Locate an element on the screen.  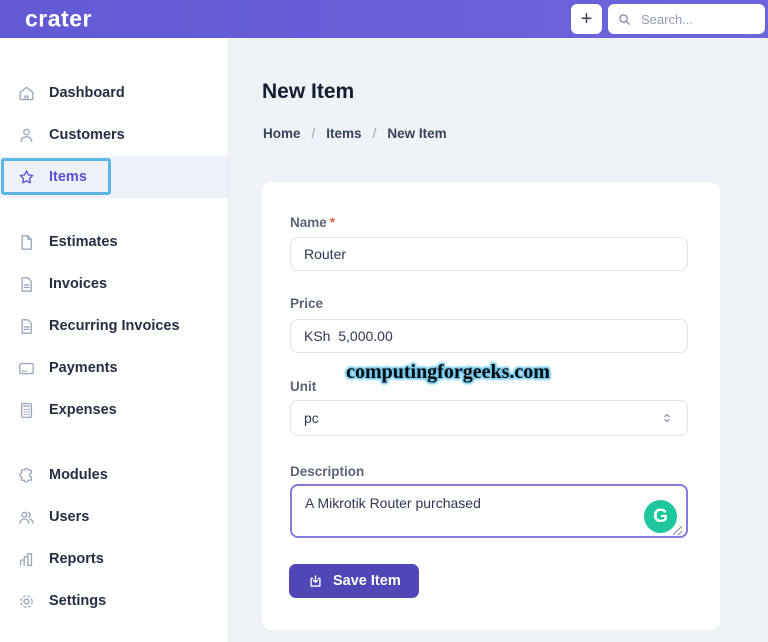
sidebar-item-label: Recurring Invoices is located at coordinates (114, 326).